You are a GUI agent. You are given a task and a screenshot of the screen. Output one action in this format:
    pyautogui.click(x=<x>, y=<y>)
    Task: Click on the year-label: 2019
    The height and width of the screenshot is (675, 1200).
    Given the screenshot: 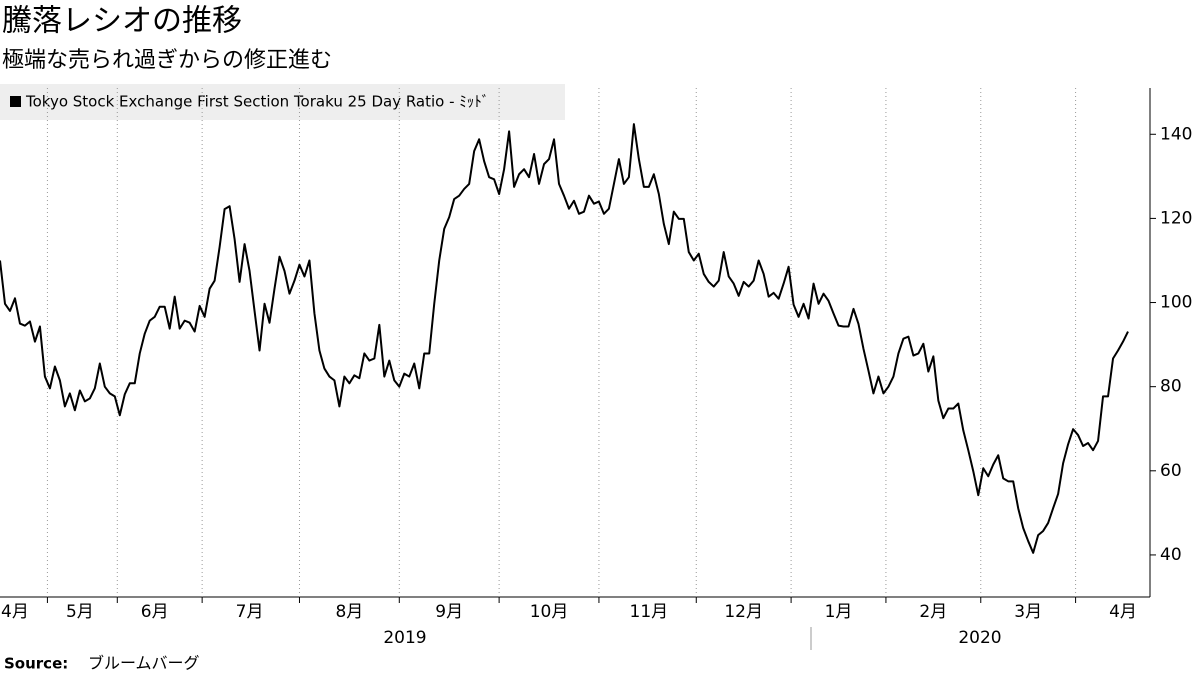 What is the action you would take?
    pyautogui.click(x=404, y=638)
    